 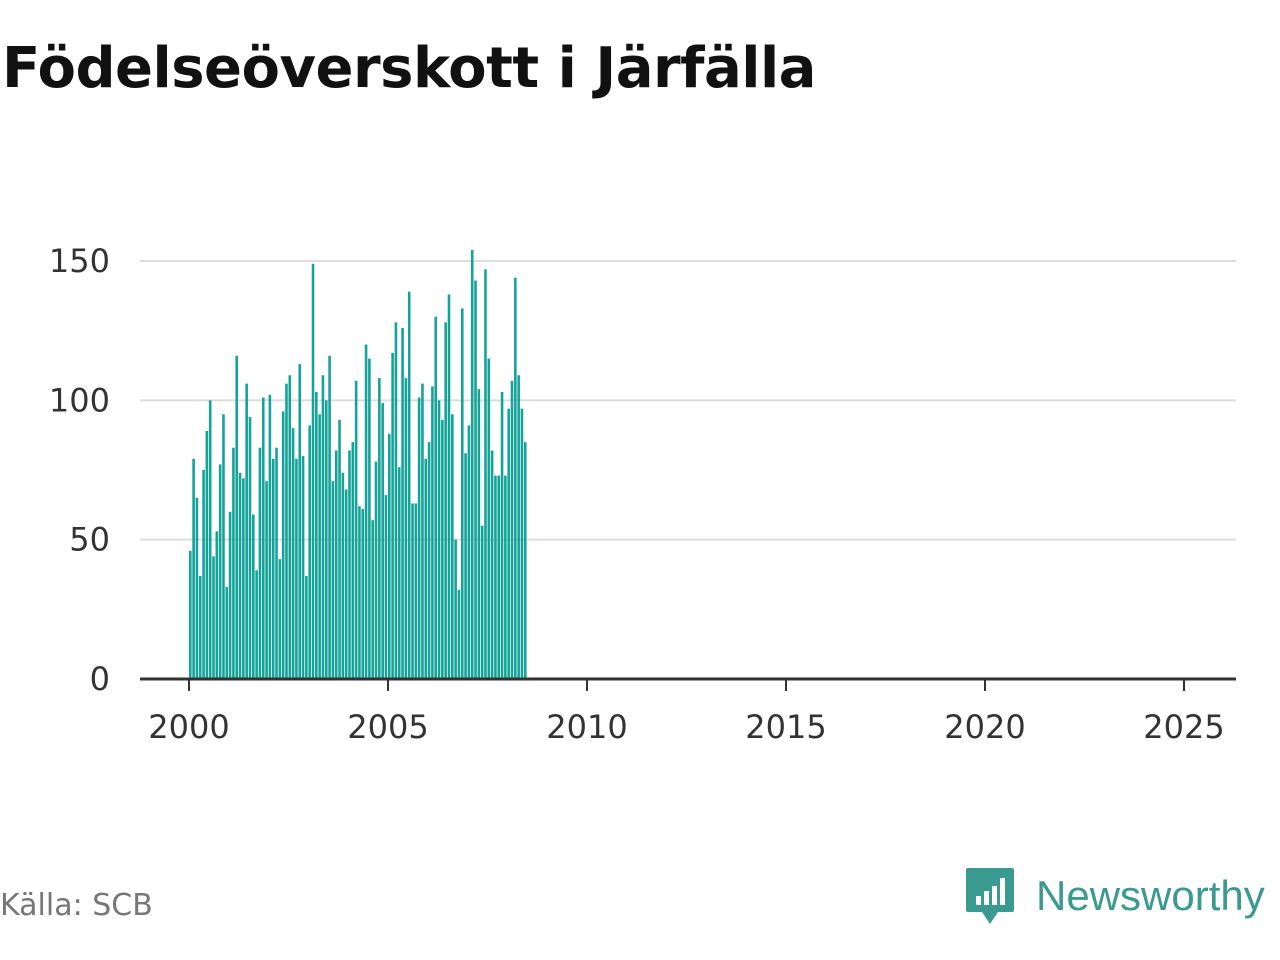 What do you see at coordinates (686, 712) in the screenshot?
I see `x-axis-ticks: 2000 2005 2010 2015 2020 2025` at bounding box center [686, 712].